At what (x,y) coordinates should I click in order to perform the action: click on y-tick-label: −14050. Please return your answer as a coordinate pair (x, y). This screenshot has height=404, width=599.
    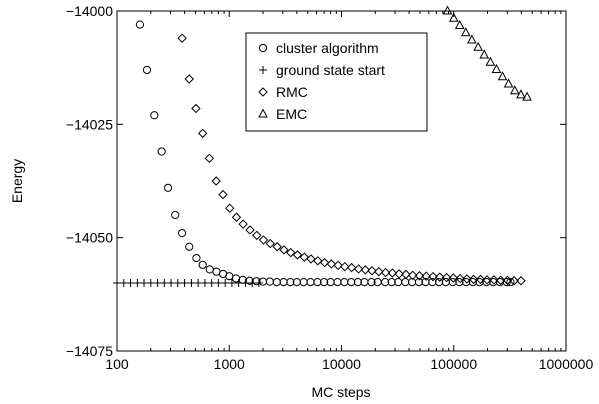
    Looking at the image, I should click on (89, 238).